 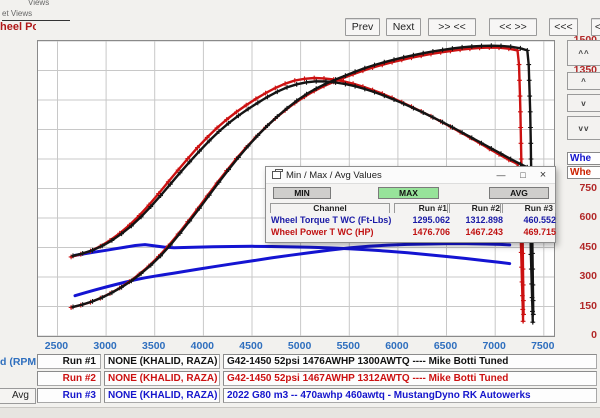 What do you see at coordinates (397, 346) in the screenshot?
I see `x-tick-label: 6000` at bounding box center [397, 346].